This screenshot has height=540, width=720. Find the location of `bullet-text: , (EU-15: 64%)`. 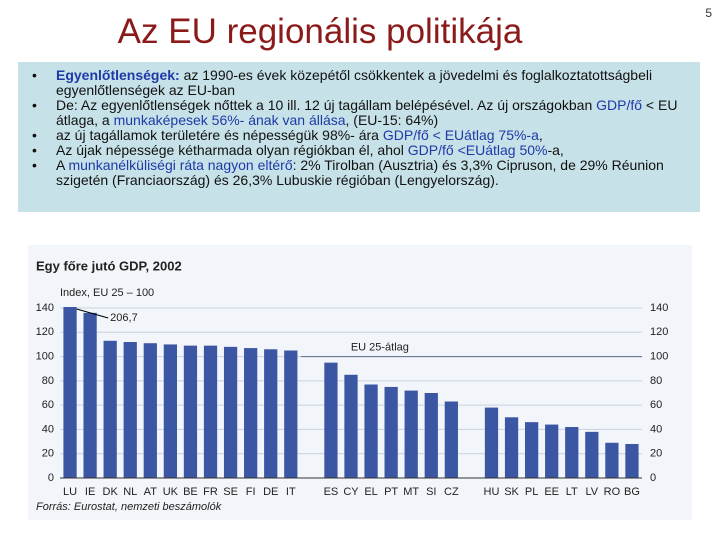

bullet-text: , (EU-15: 64%) is located at coordinates (392, 120).